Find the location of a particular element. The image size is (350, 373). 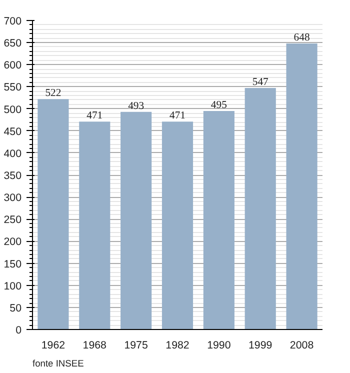

y-tick-label: 650 is located at coordinates (13, 44).